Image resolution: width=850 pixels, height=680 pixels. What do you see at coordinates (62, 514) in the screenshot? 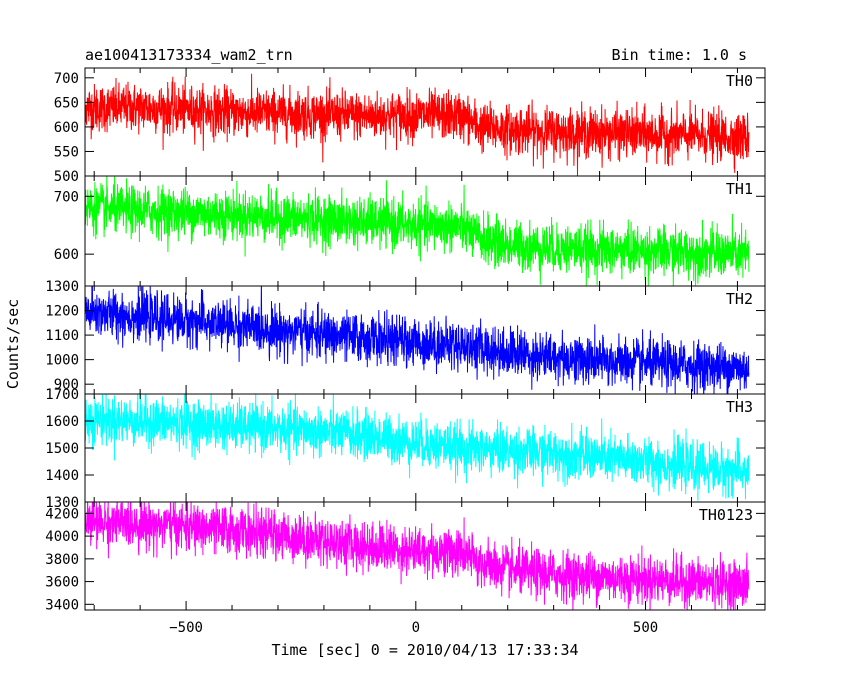
I see `y-tick-label: 4200` at bounding box center [62, 514].